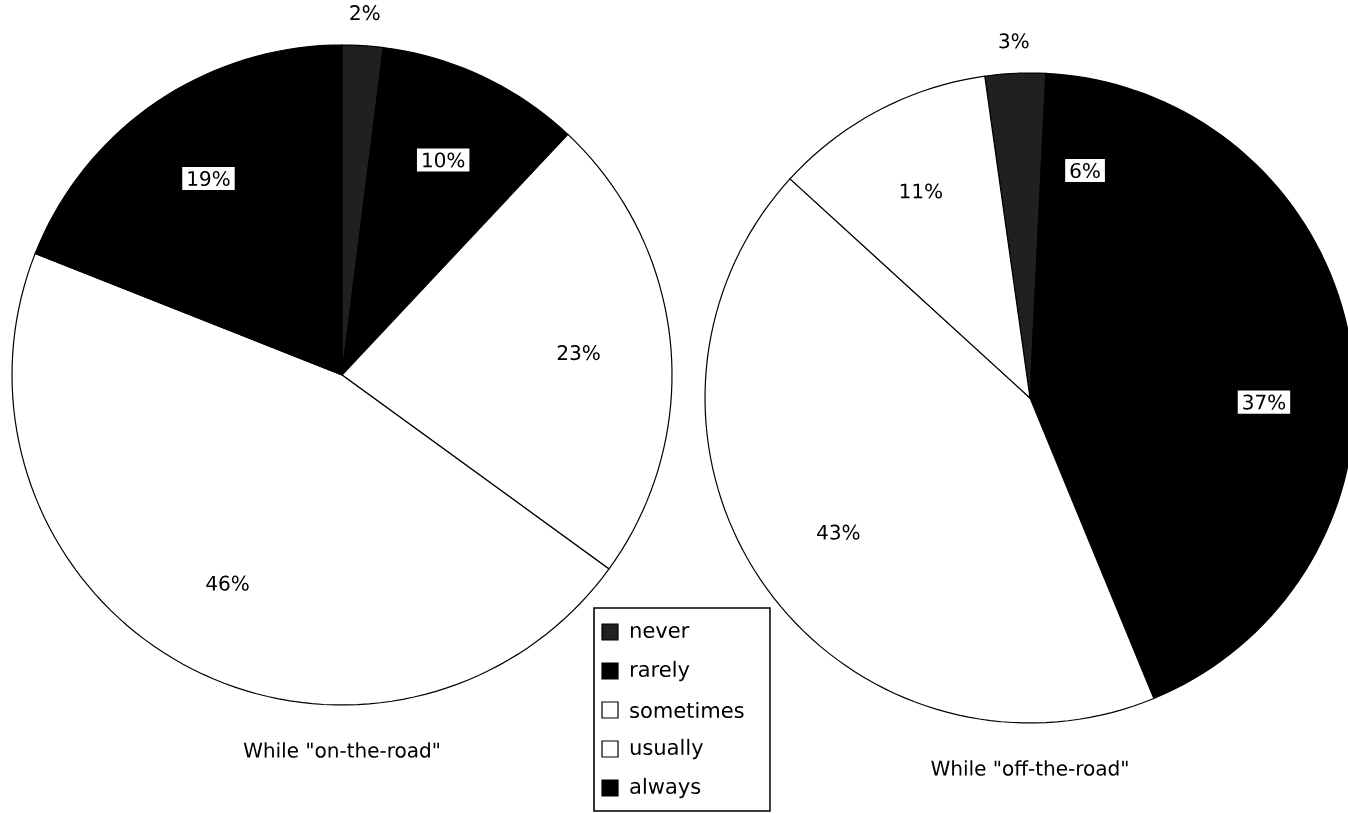 The height and width of the screenshot is (813, 1348). Describe the element at coordinates (1014, 41) in the screenshot. I see `data-label: 3%` at that location.